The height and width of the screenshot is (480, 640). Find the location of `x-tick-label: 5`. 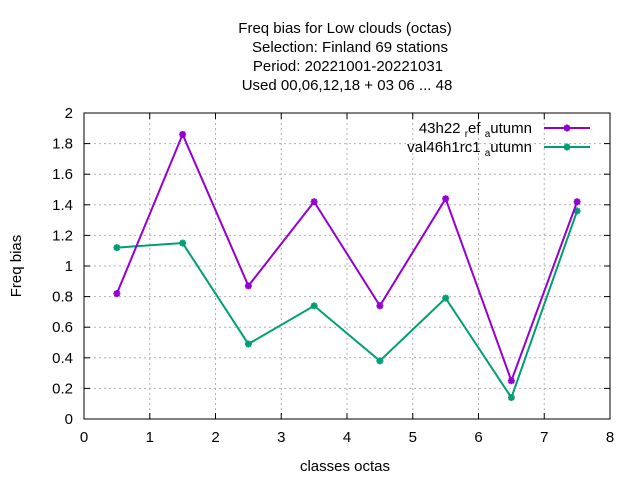

x-tick-label: 5 is located at coordinates (413, 437).